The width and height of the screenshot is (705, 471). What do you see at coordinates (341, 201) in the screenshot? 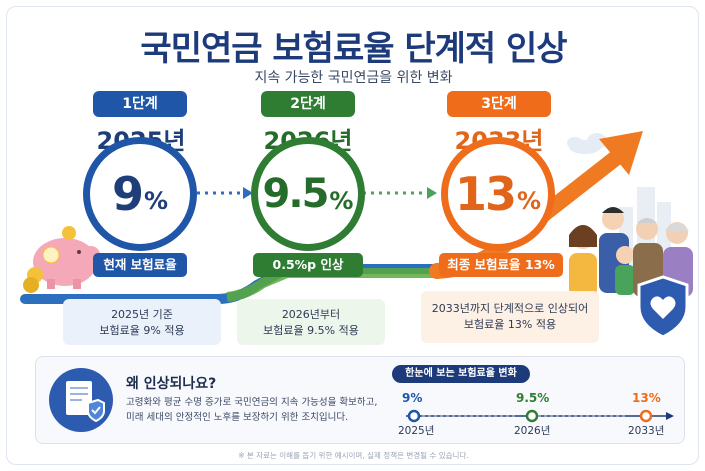
I see `stage-2-unit: %` at bounding box center [341, 201].